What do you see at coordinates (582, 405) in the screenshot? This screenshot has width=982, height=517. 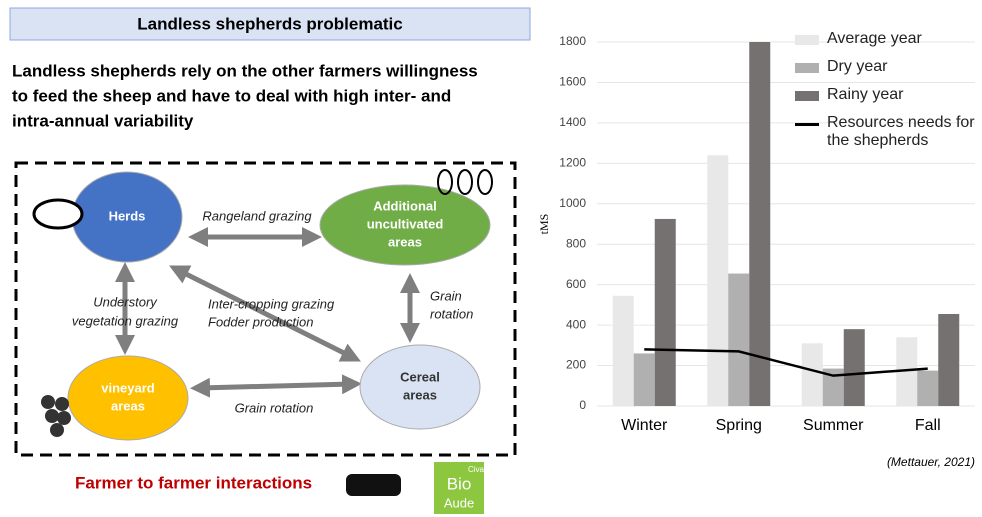 I see `y-tick-label: 0` at bounding box center [582, 405].